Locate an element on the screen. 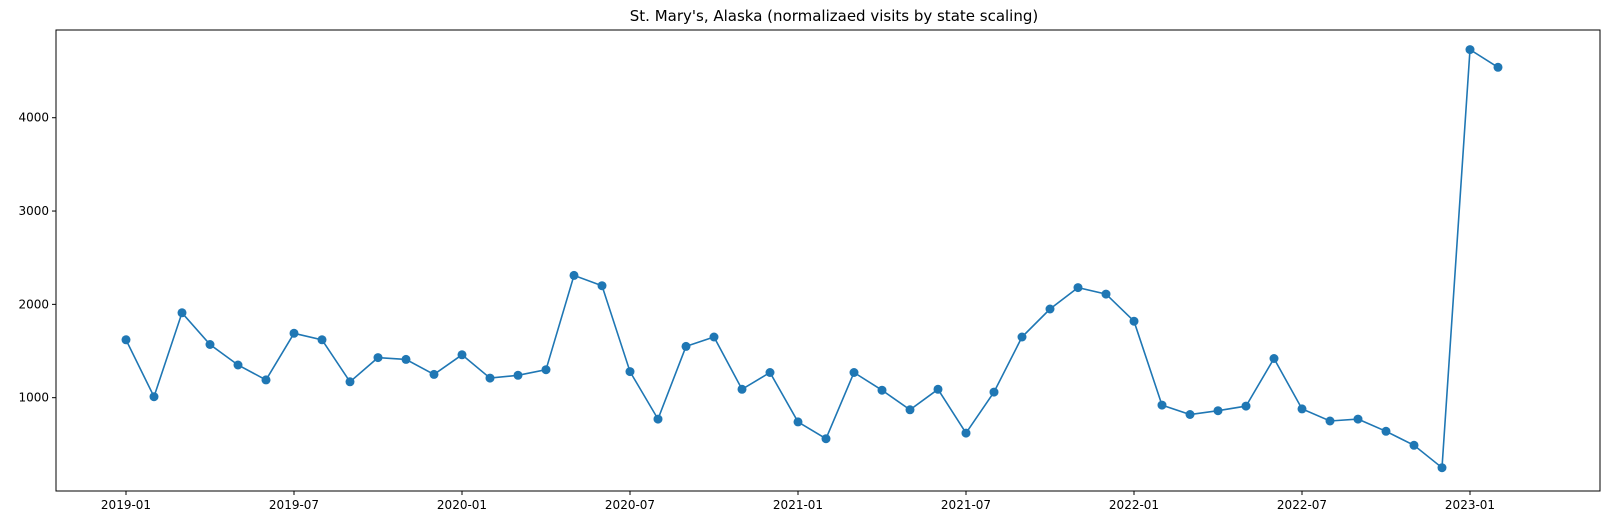  y-tick-label: 4000 is located at coordinates (33, 118).